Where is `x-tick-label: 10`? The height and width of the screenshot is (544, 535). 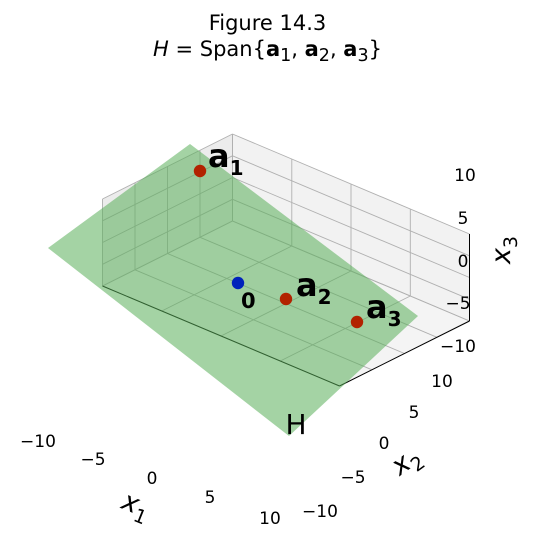
x-tick-label: 10 is located at coordinates (270, 519).